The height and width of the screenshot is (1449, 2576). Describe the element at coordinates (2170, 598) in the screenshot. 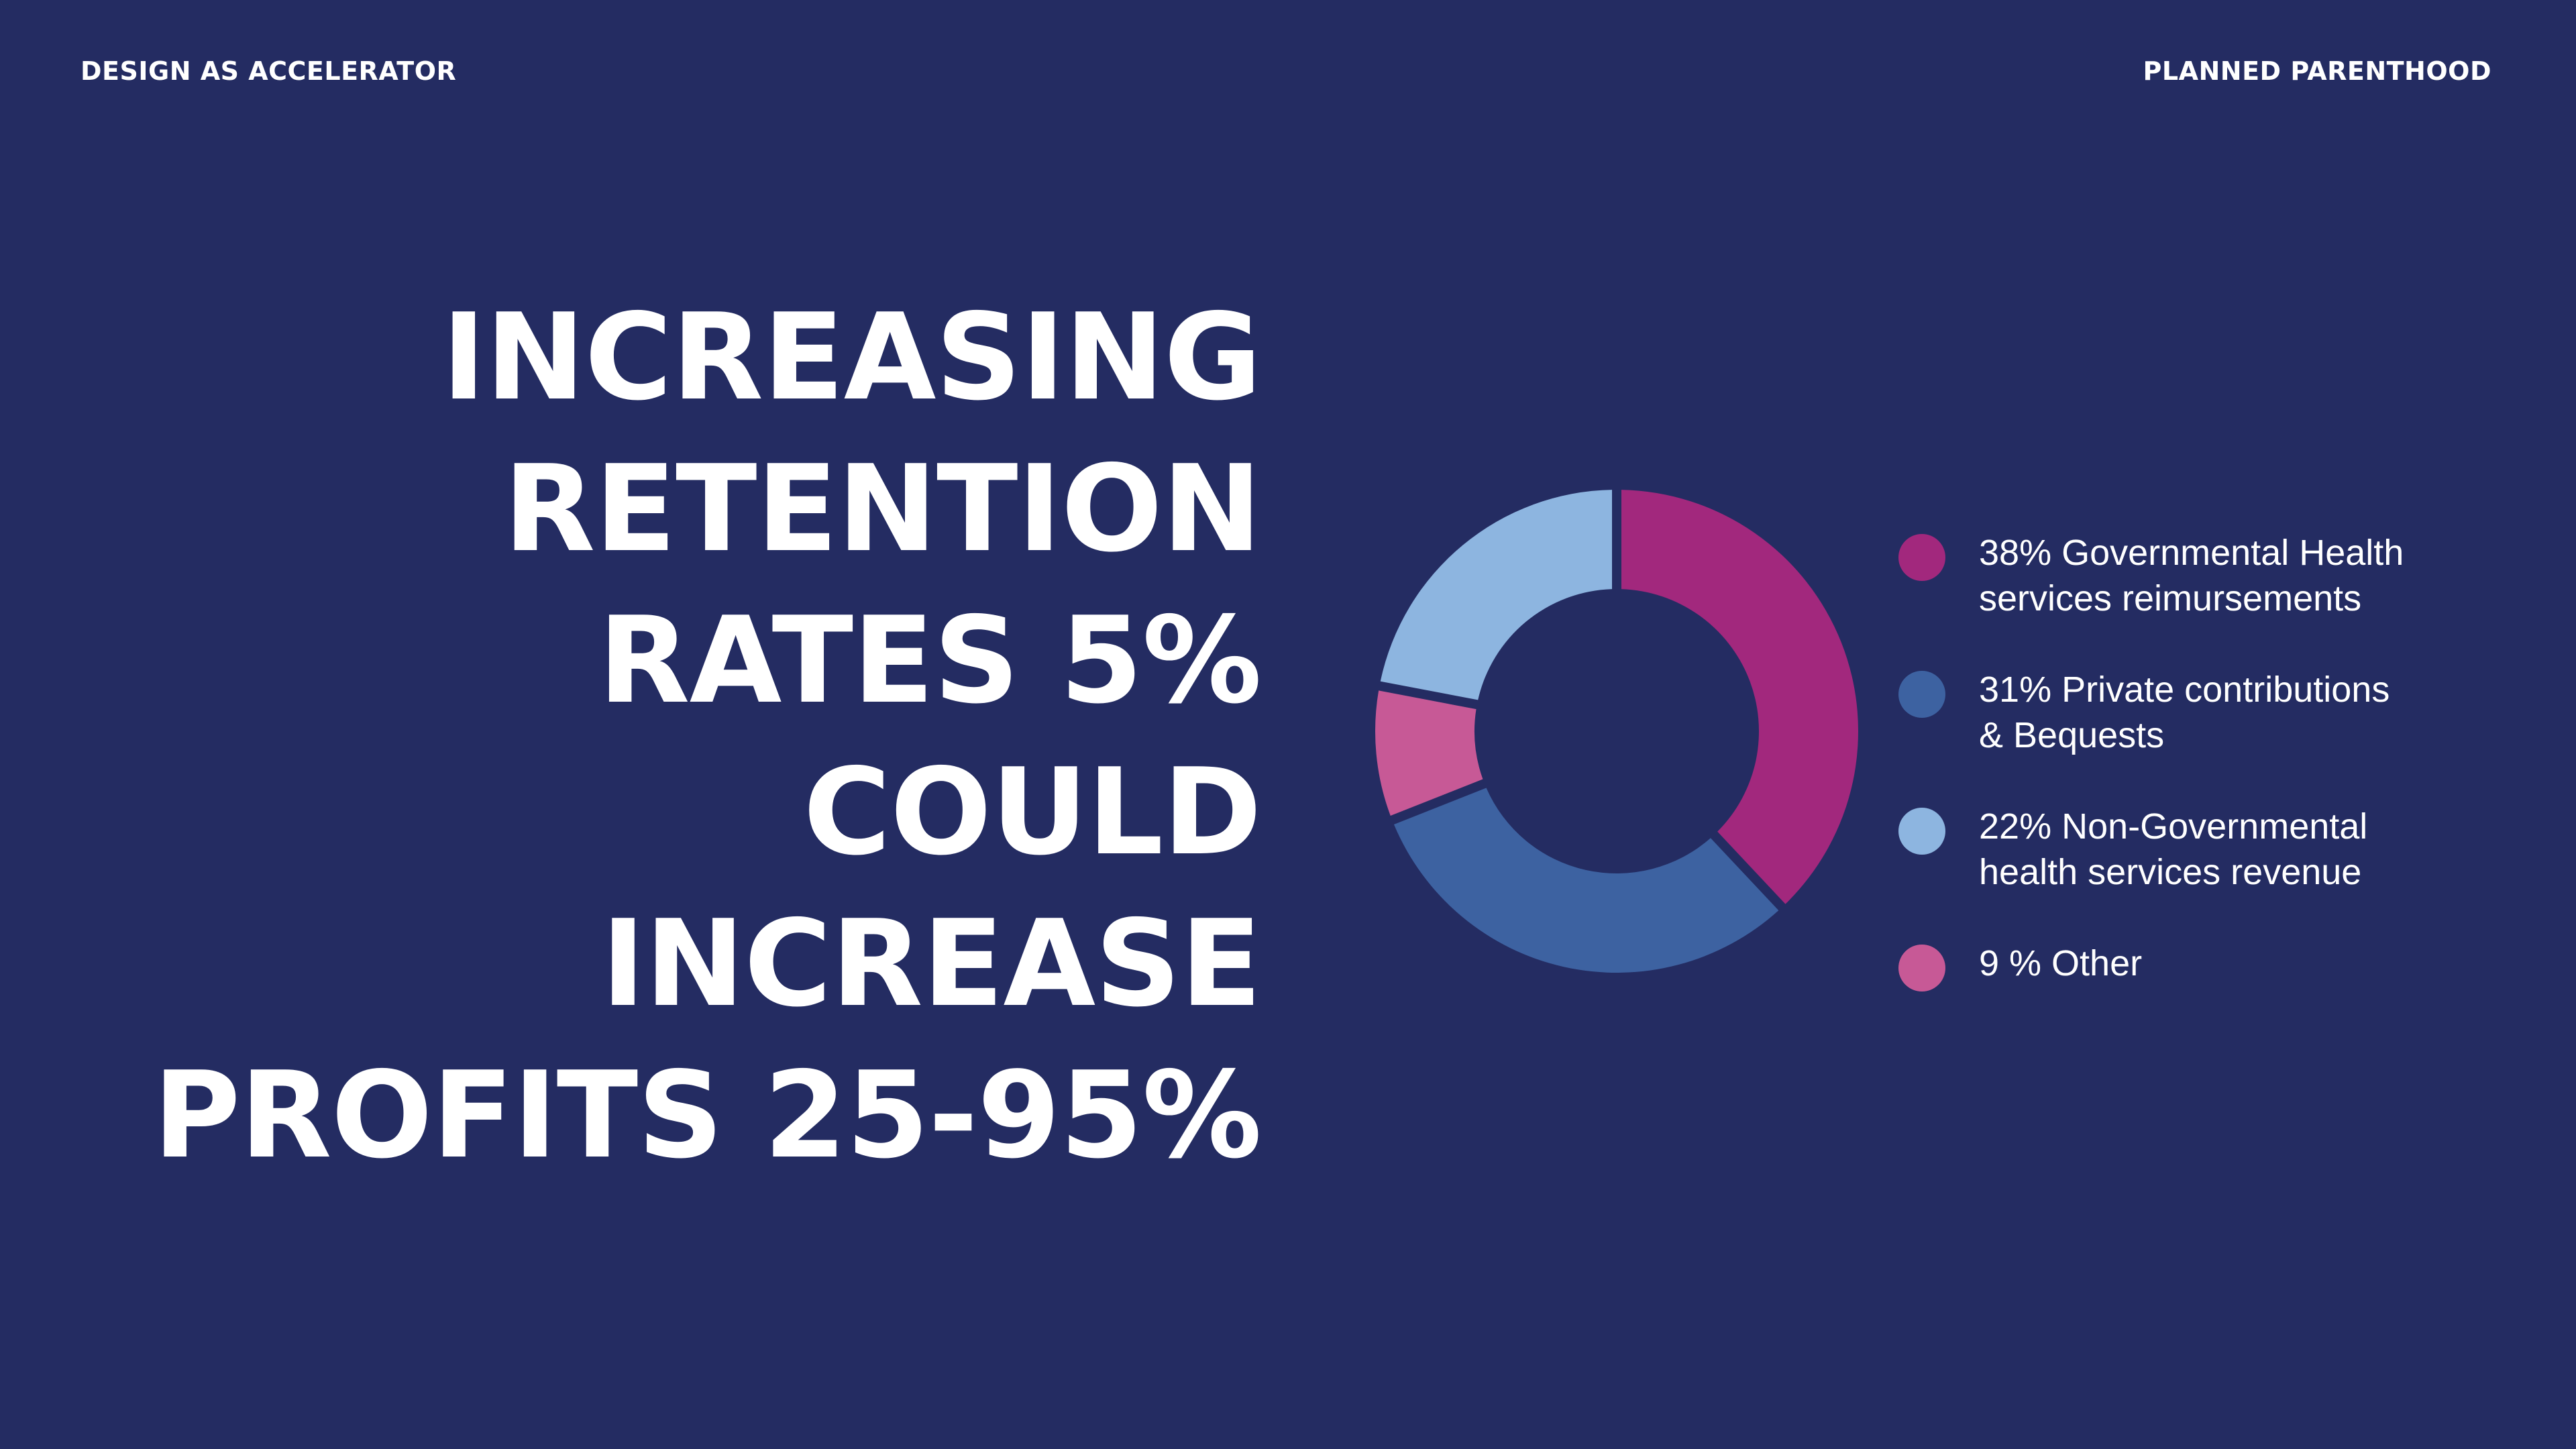

I see `legend-text-governmental-2: services reimursements` at that location.